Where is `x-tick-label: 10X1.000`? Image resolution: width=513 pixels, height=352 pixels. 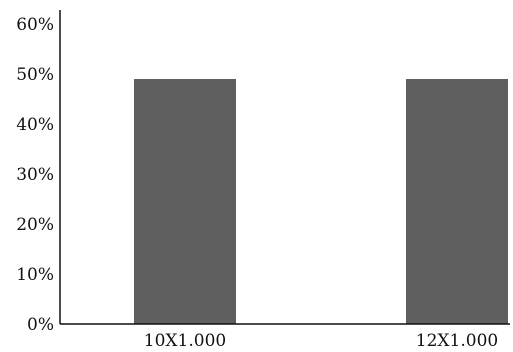 x-tick-label: 10X1.000 is located at coordinates (185, 341).